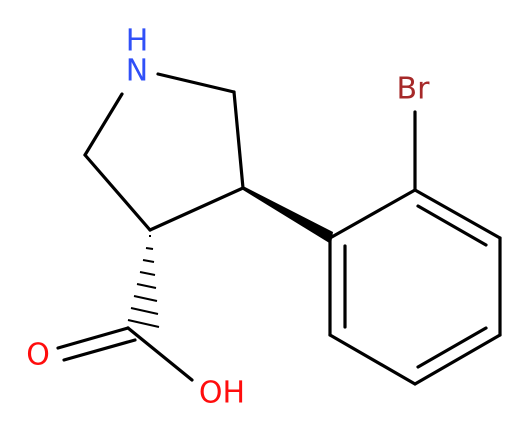  Describe the element at coordinates (414, 89) in the screenshot. I see `atom-label: Br` at that location.